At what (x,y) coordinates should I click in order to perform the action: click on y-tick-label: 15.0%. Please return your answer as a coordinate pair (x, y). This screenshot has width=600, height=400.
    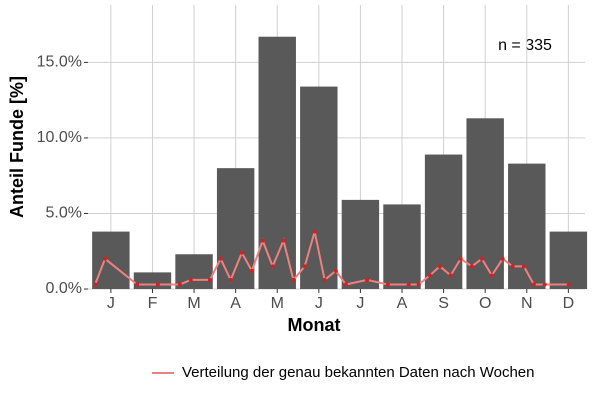
    Looking at the image, I should click on (59, 62).